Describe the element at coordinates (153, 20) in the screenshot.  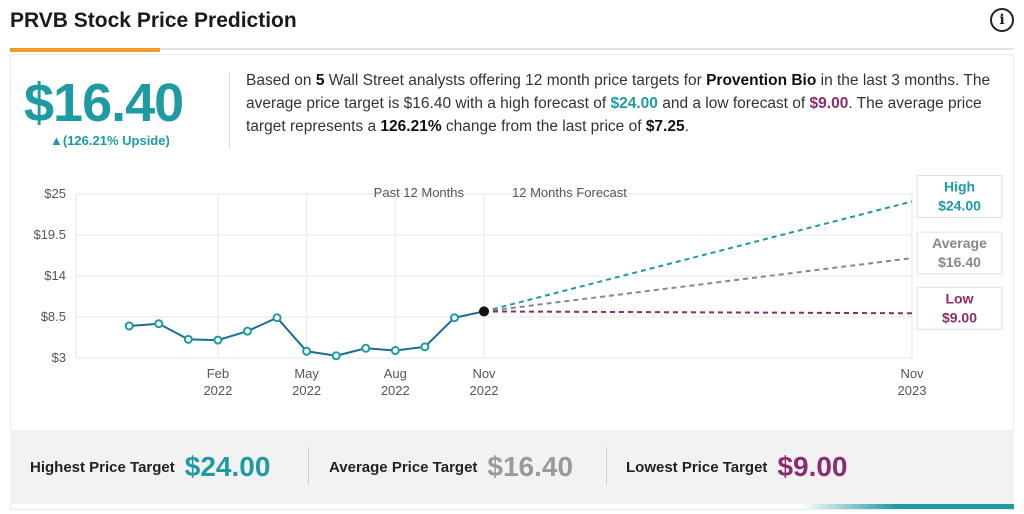
I see `page-title: PRVB Stock Price Prediction` at that location.